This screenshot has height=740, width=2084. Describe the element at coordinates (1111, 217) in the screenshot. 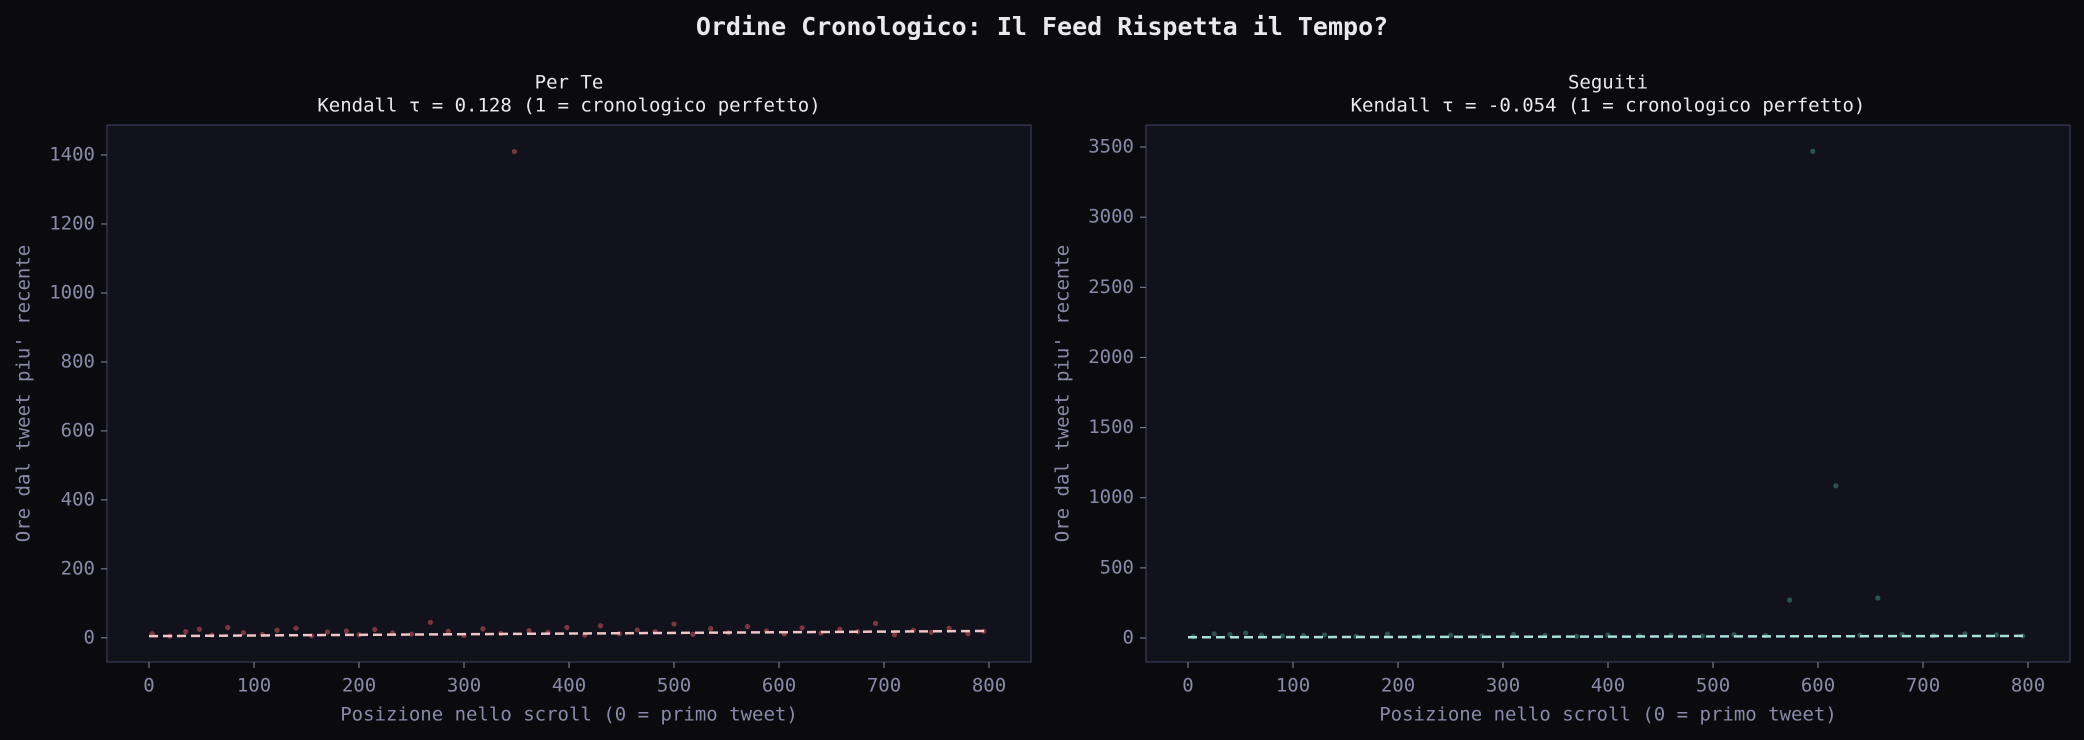

I see `y-tick-label: 3000` at that location.